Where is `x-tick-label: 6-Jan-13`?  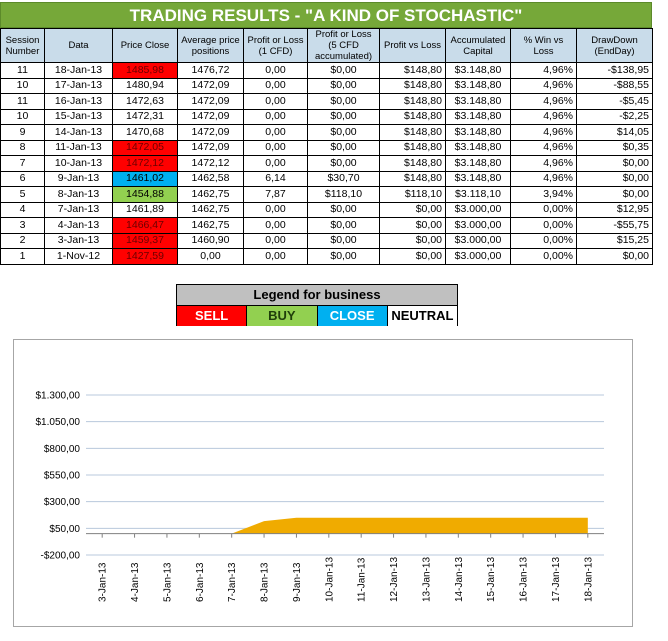 x-tick-label: 6-Jan-13 is located at coordinates (200, 582).